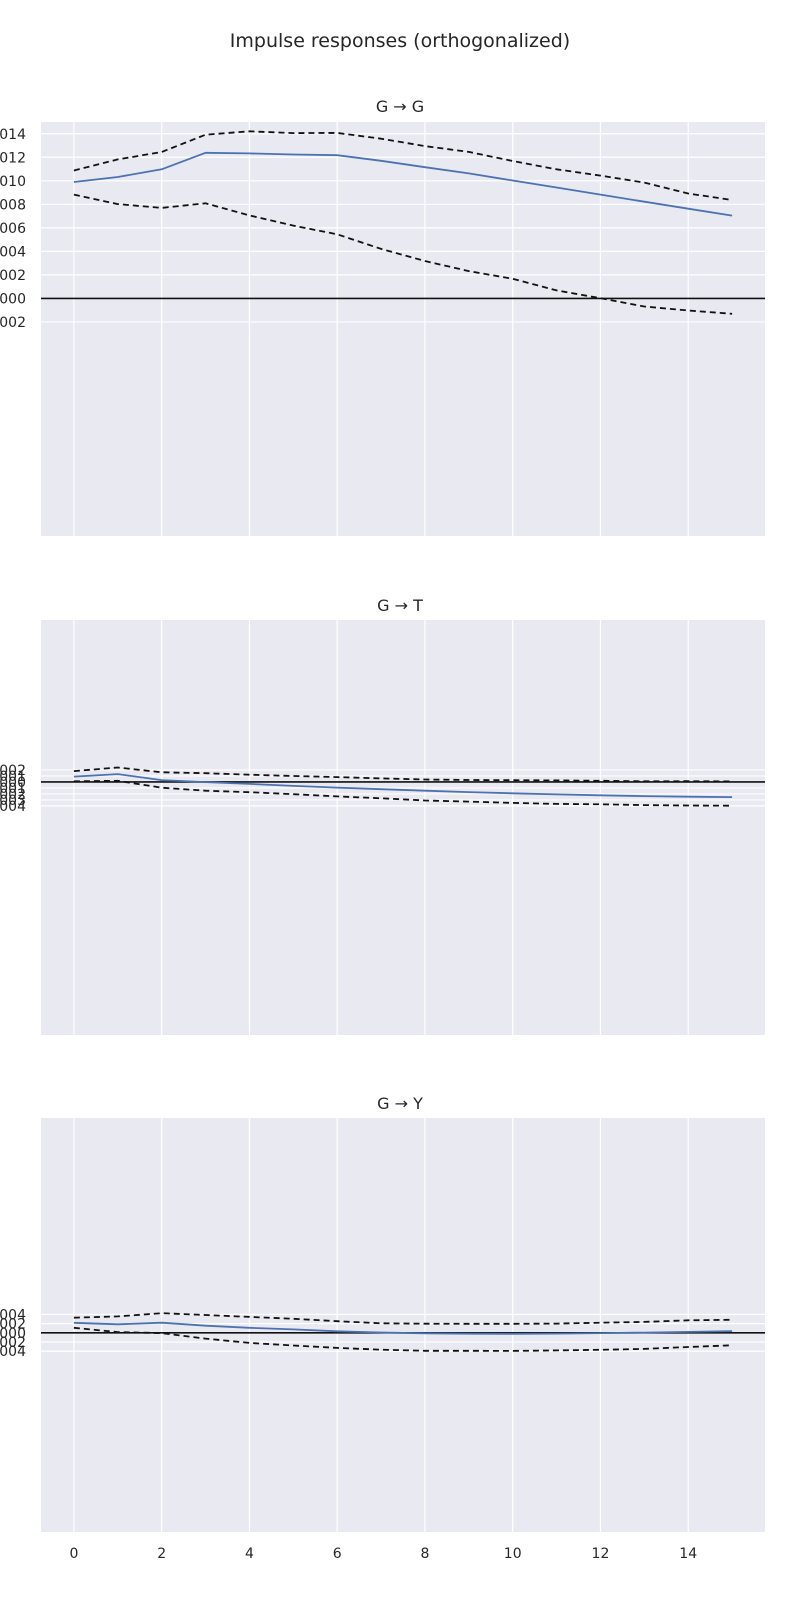  I want to click on y-tick-label: .010, so click(13, 182).